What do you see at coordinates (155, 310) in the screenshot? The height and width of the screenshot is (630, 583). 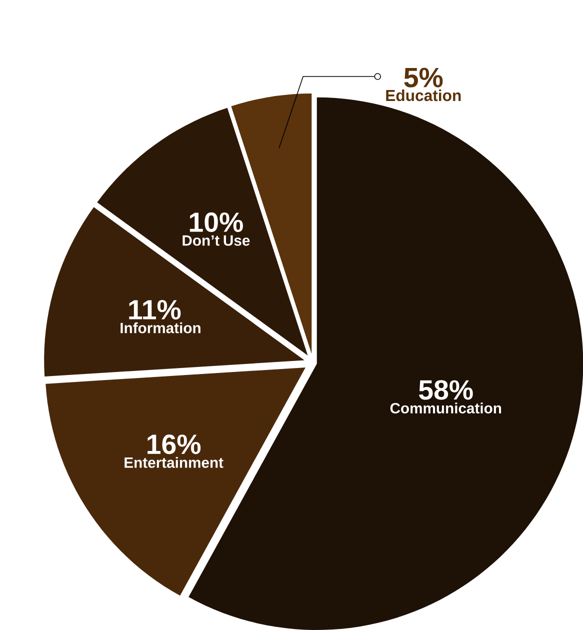 I see `data-label: 11%` at bounding box center [155, 310].